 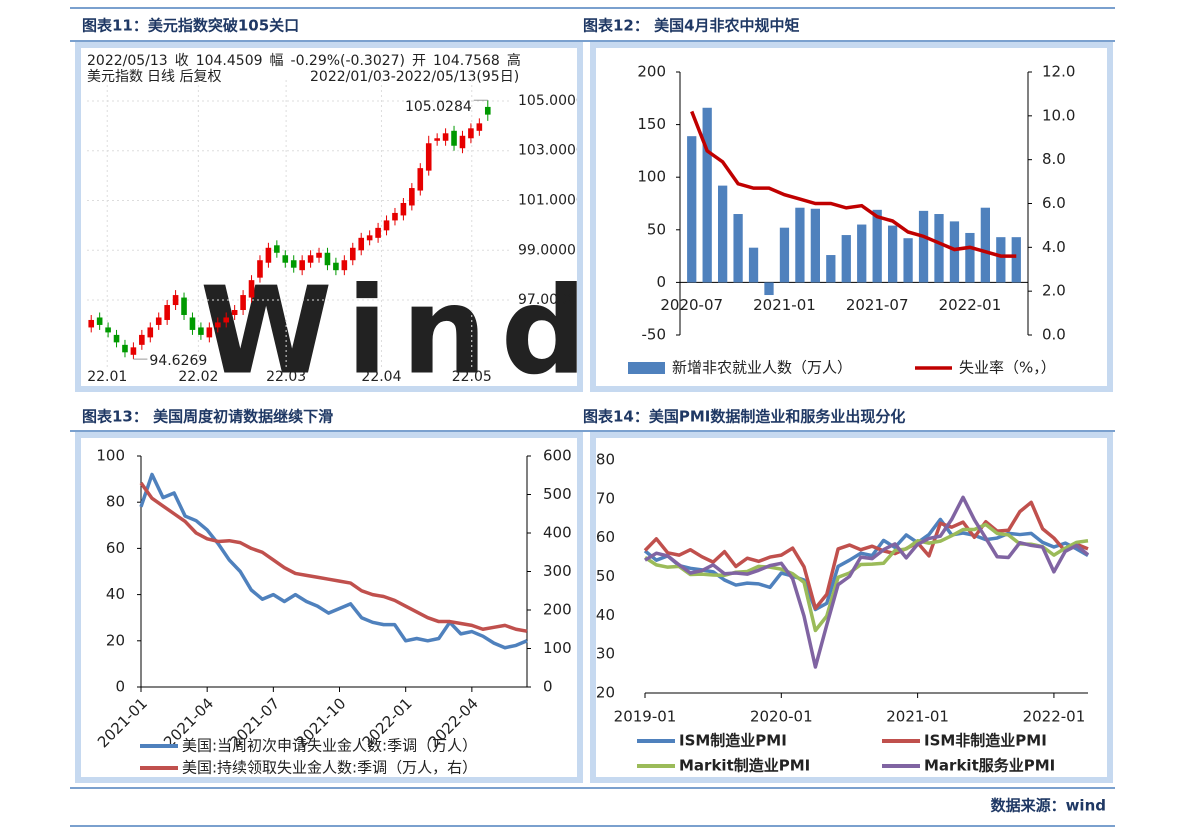 I want to click on y-tick-label: 50, so click(x=605, y=576).